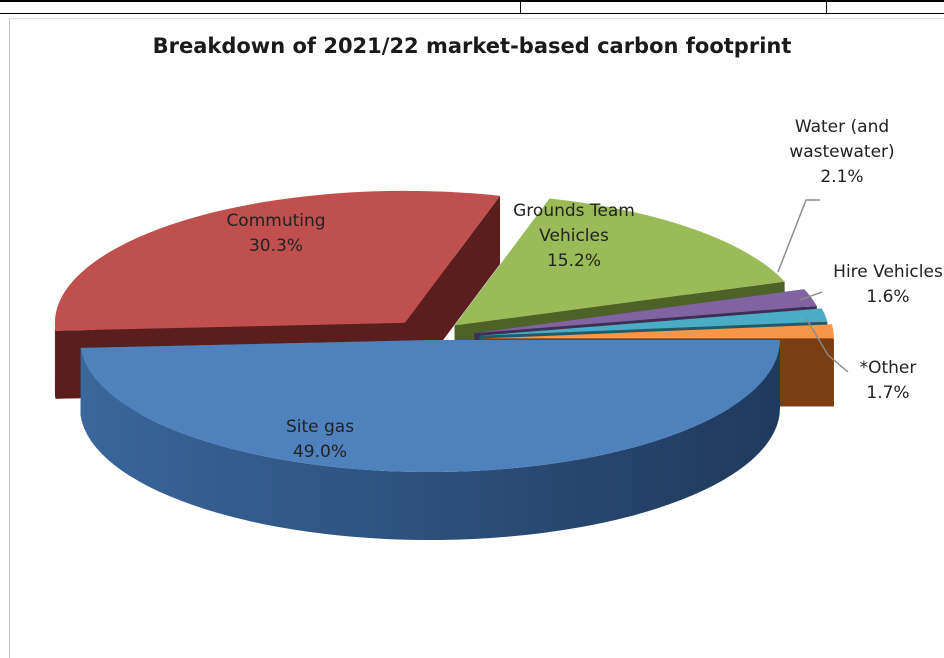 The height and width of the screenshot is (658, 944). What do you see at coordinates (320, 439) in the screenshot?
I see `data-label-site-gas: Site gas 49.0%` at bounding box center [320, 439].